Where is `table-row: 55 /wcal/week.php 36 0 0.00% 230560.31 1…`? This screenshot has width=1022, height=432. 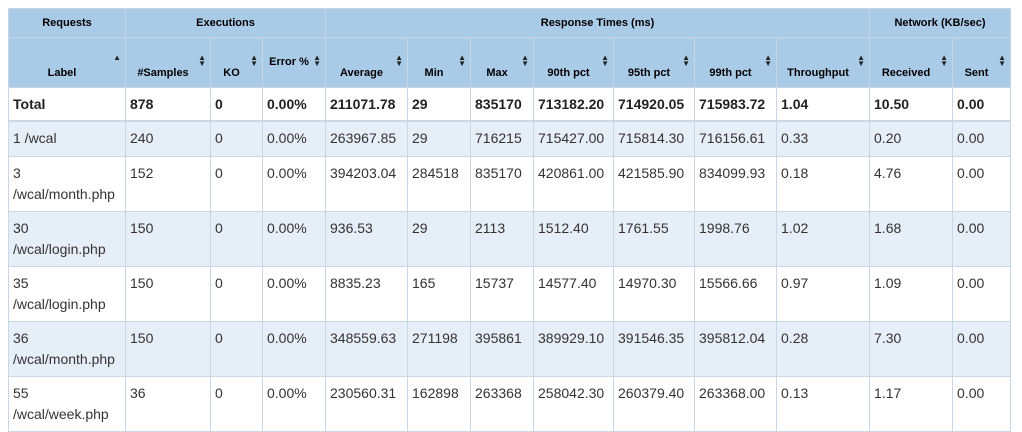
table-row: 55 /wcal/week.php 36 0 0.00% 230560.31 1… is located at coordinates (510, 404).